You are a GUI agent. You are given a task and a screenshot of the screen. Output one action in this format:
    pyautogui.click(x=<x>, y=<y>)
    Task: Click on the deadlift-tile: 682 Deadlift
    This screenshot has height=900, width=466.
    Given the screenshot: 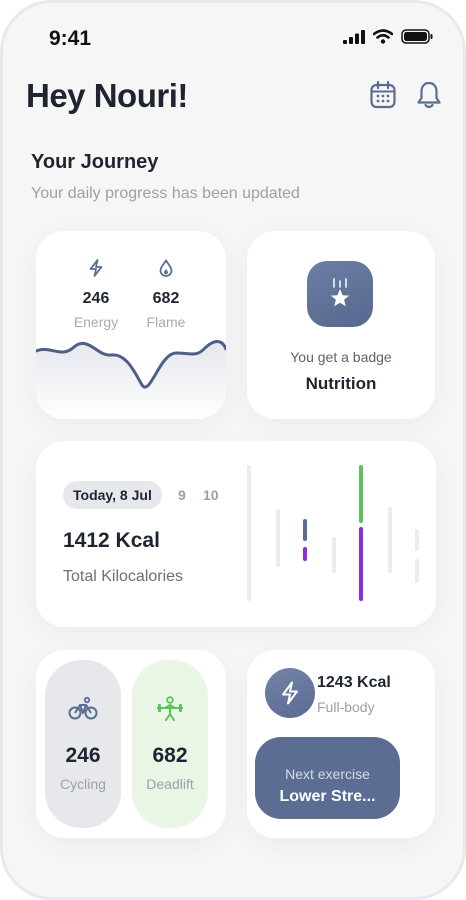 What is the action you would take?
    pyautogui.click(x=170, y=744)
    